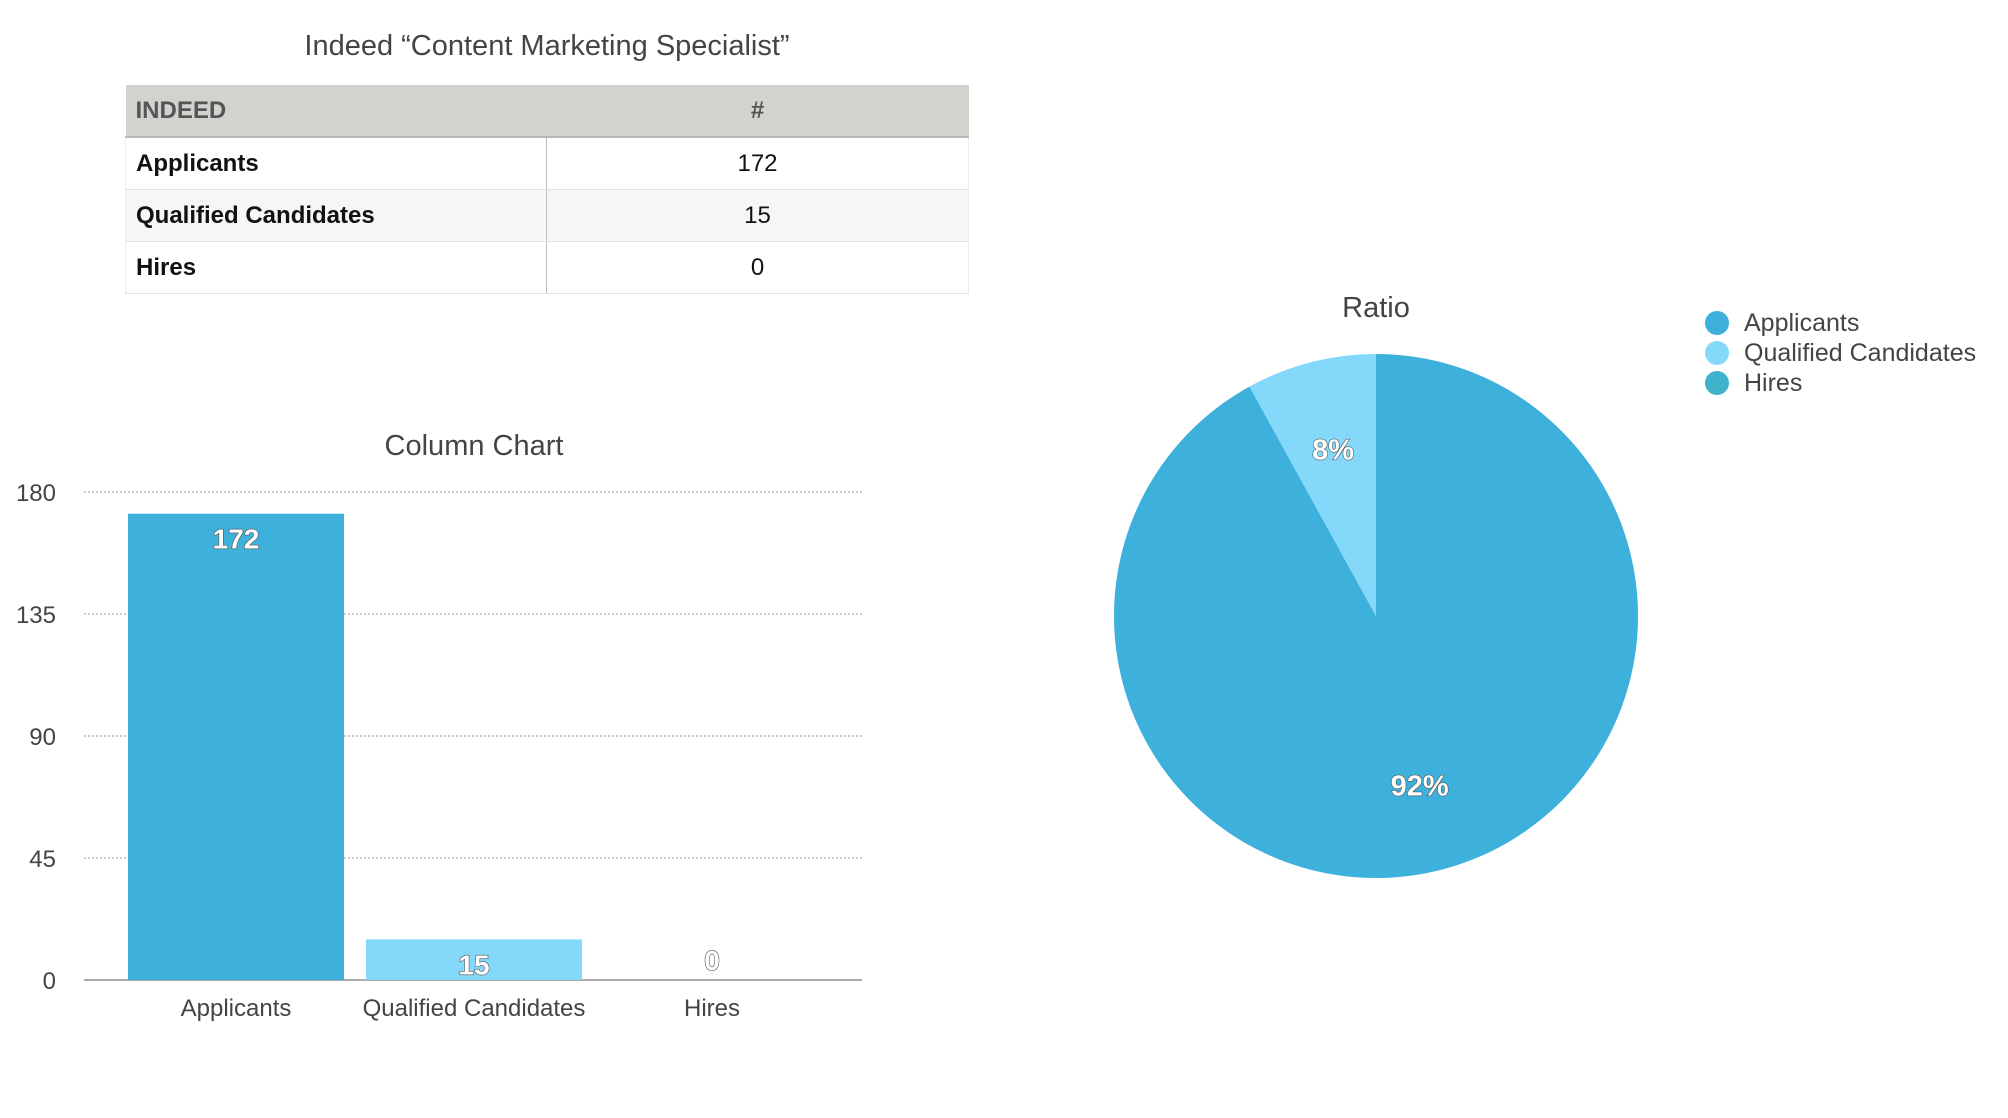 The width and height of the screenshot is (2008, 1118). What do you see at coordinates (49, 981) in the screenshot?
I see `y-tick-label: 0` at bounding box center [49, 981].